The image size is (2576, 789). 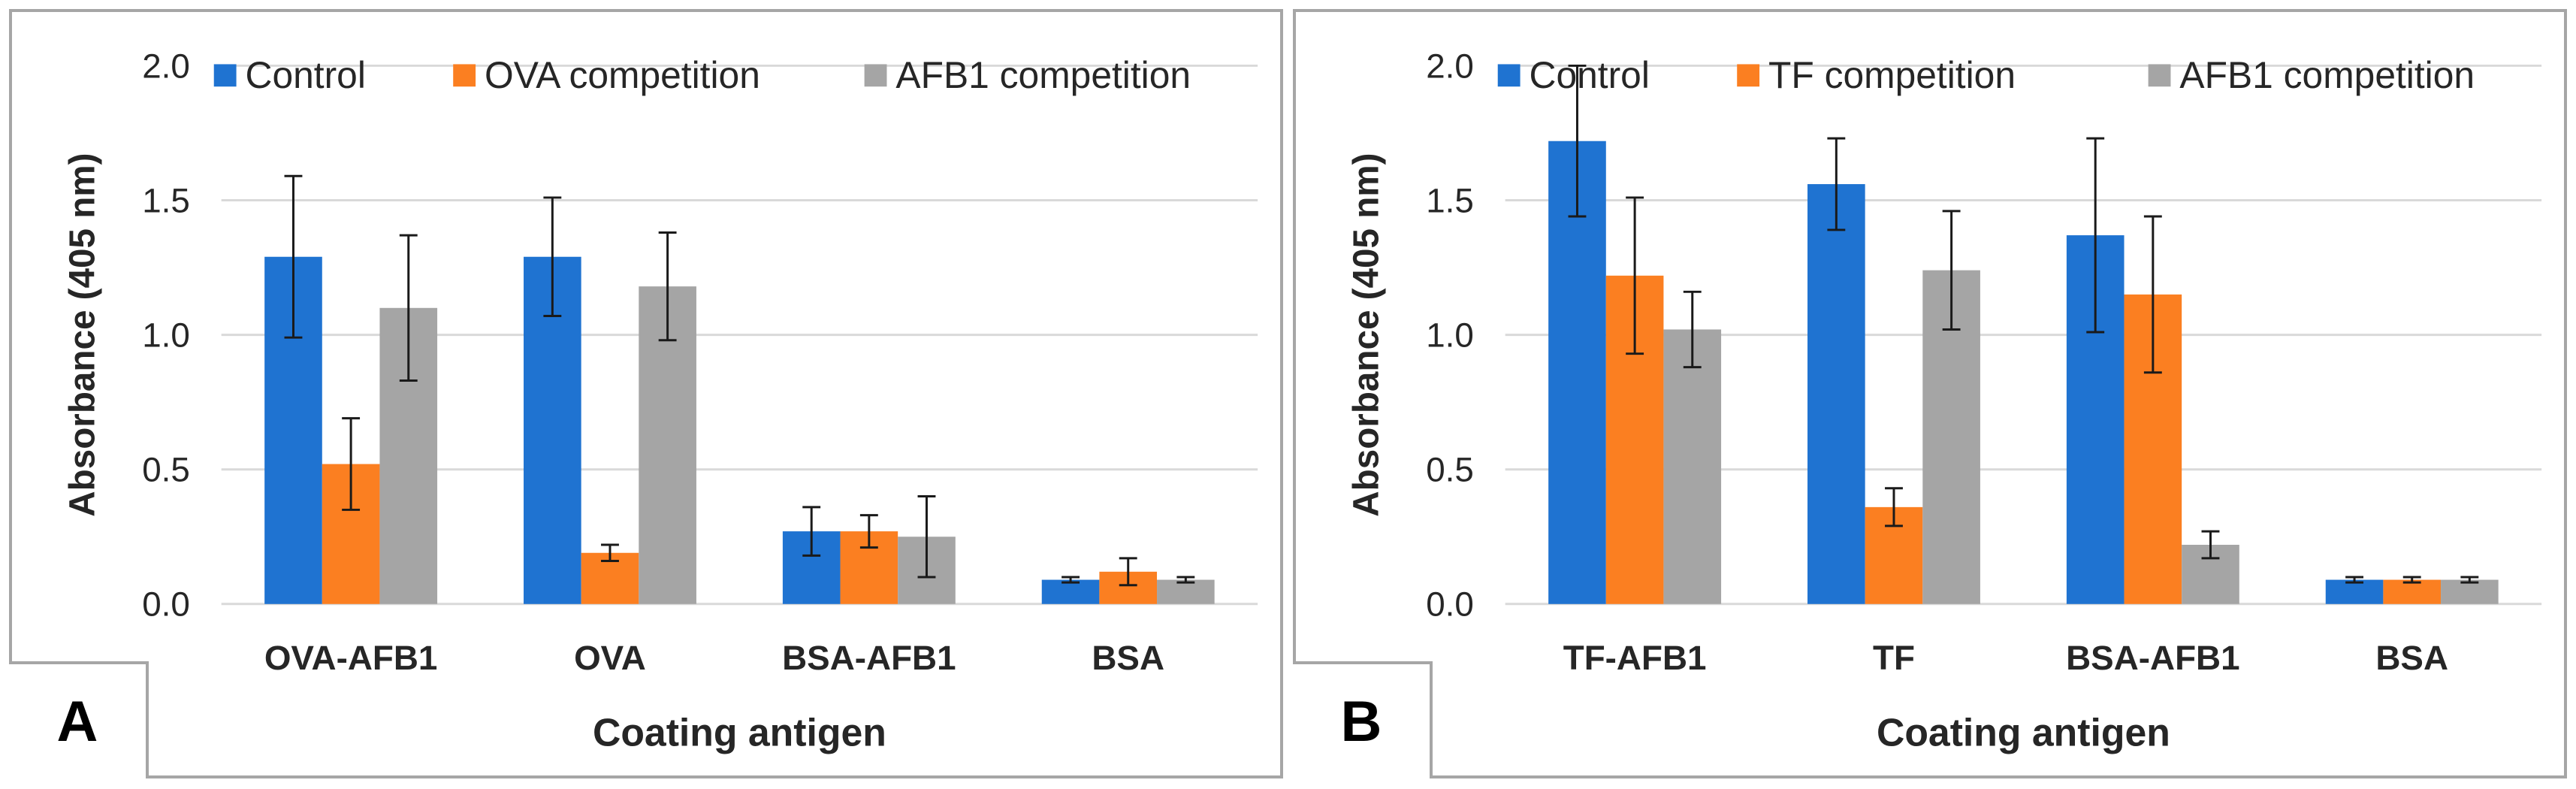 What do you see at coordinates (351, 658) in the screenshot?
I see `x-tick-label: OVA-AFB1` at bounding box center [351, 658].